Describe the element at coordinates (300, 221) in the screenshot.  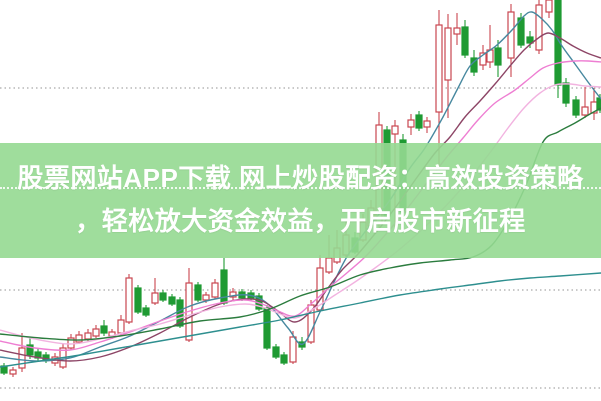
I see `headline-line-2: ，轻松放大资金效益，开启股市新征程` at that location.